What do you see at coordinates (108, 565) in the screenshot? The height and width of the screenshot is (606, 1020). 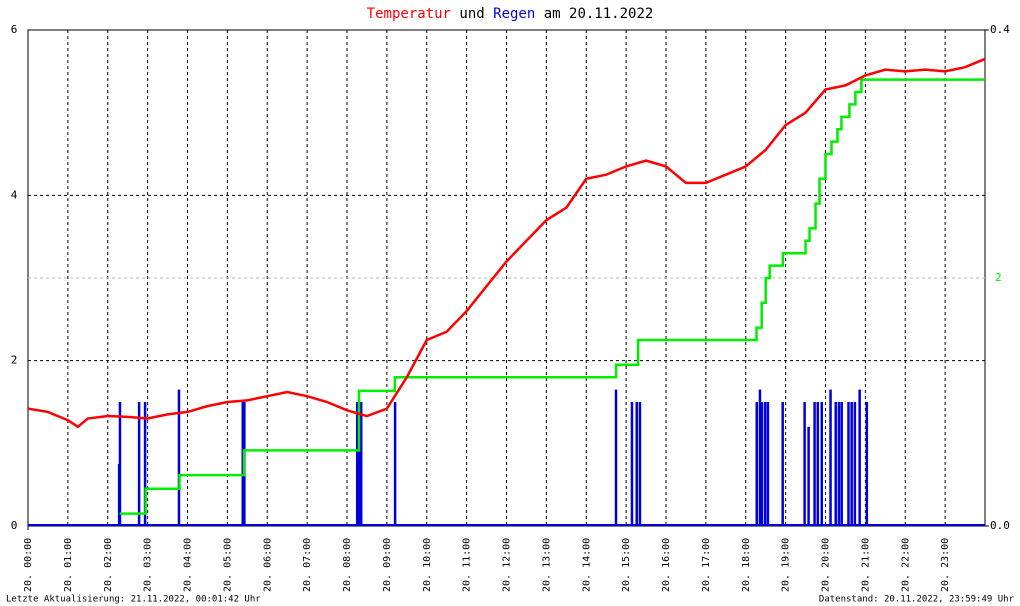 I see `x-tick-label: 20. 02:00` at bounding box center [108, 565].